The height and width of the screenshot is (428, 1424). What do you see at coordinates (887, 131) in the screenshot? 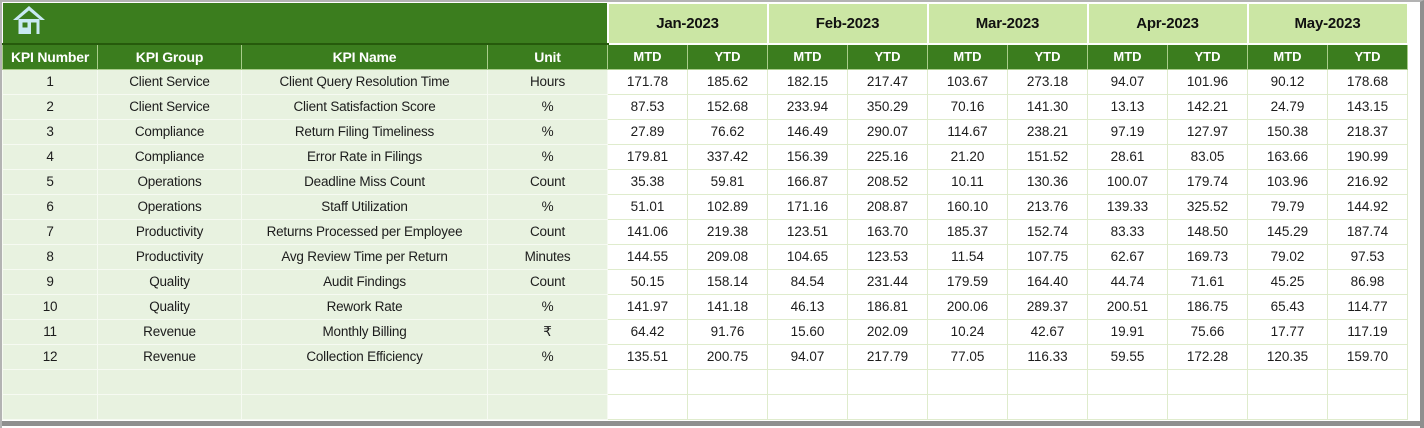
I see `value-cell: 290.07` at bounding box center [887, 131].